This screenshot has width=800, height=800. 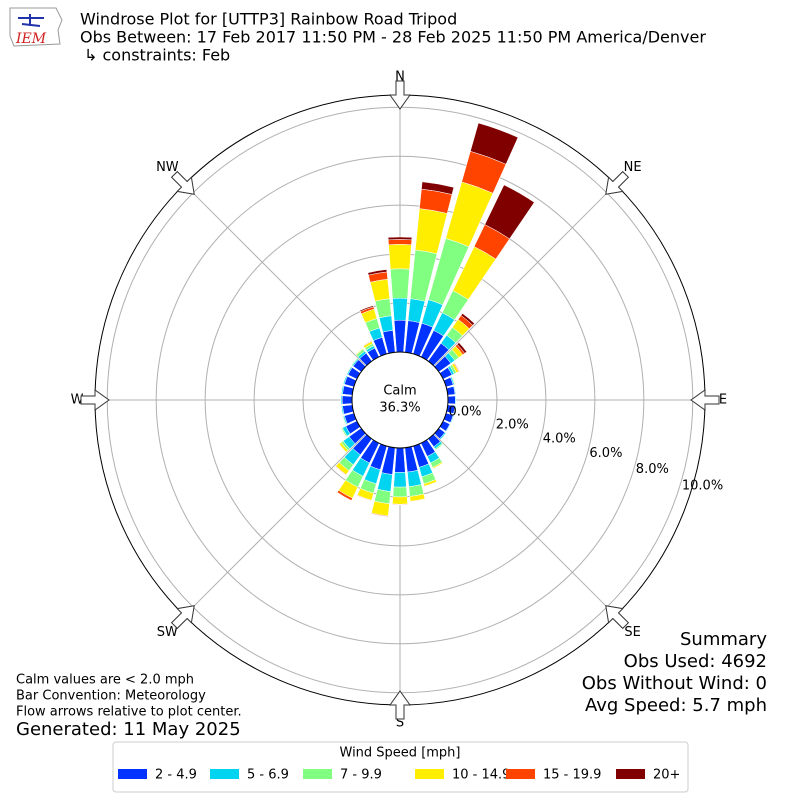 What do you see at coordinates (111, 696) in the screenshot?
I see `note: Bar Convention: Meteorology` at bounding box center [111, 696].